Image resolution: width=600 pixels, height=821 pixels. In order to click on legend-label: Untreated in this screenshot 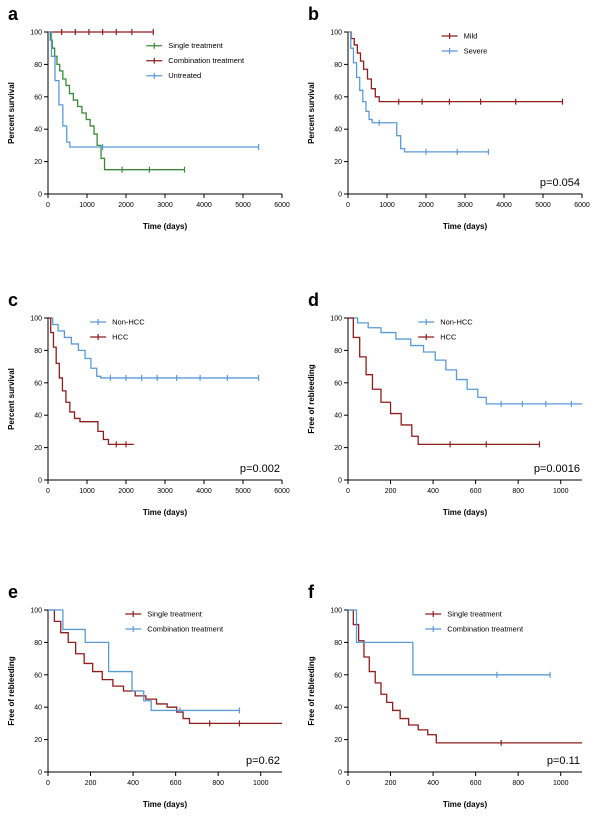, I will do `click(184, 75)`.